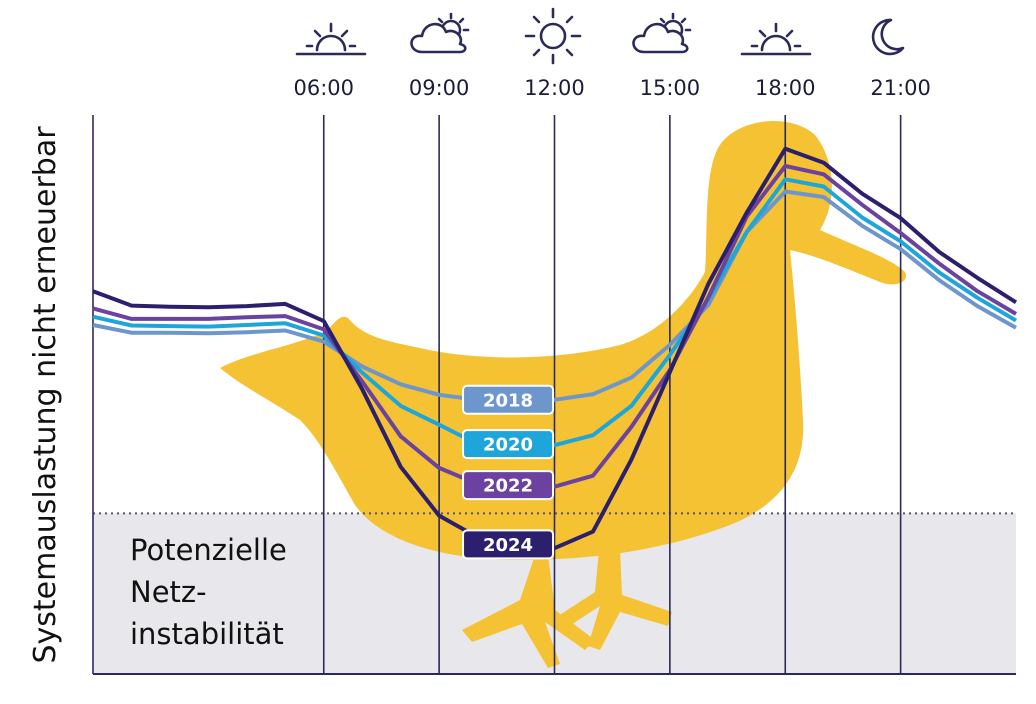  I want to click on series-badge-2022: 2022, so click(508, 485).